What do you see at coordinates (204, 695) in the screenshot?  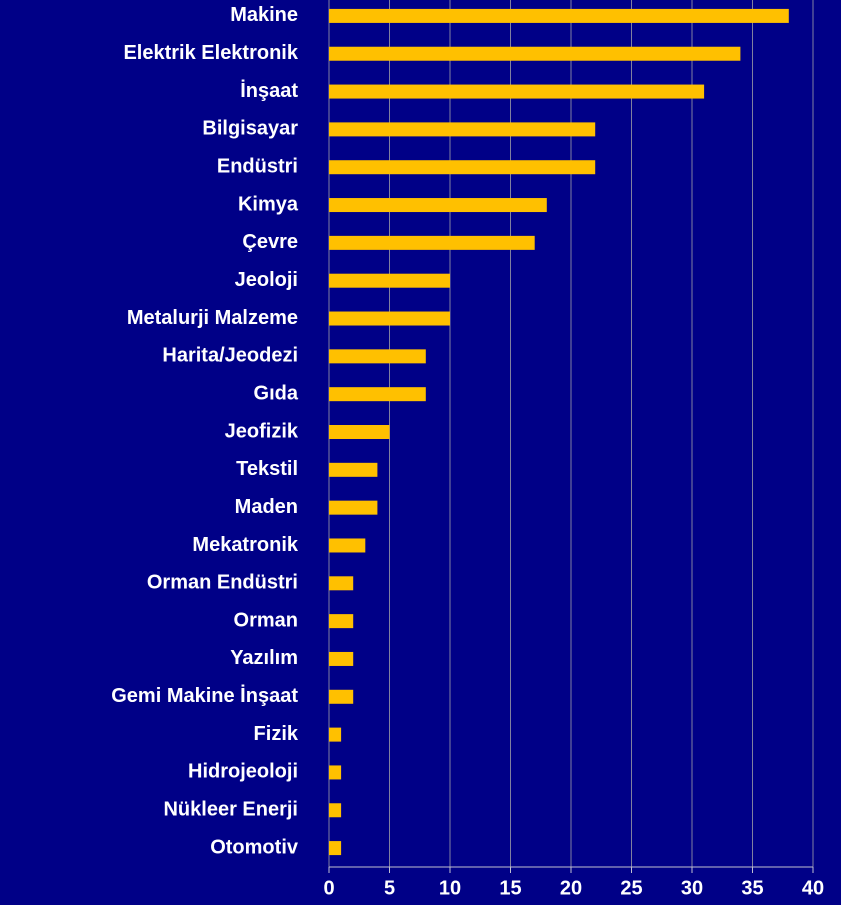 I see `y-tick-label: Gemi Makine İnşaat` at bounding box center [204, 695].